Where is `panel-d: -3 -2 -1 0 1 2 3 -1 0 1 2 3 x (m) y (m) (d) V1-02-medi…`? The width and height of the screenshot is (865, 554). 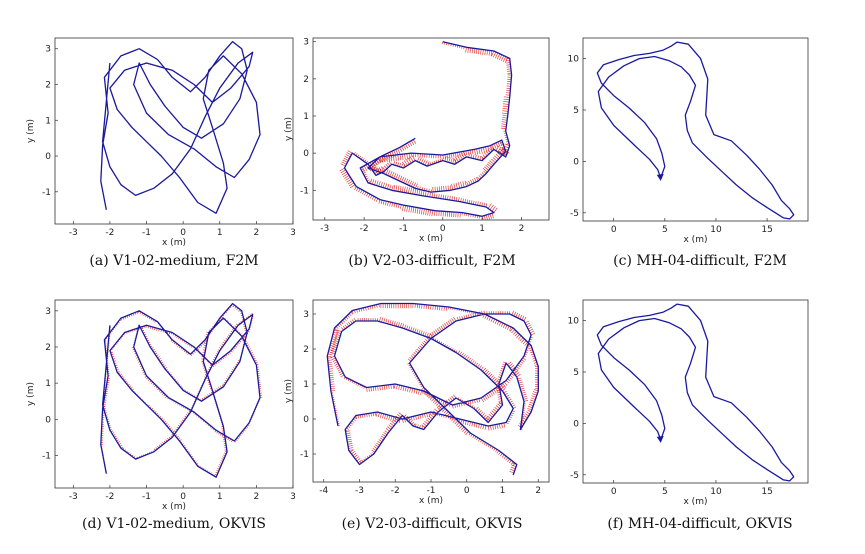
panel-d: -3 -2 -1 0 1 2 3 -1 0 1 2 3 x (m) y (m) (d) V1-02-medi… is located at coordinates (161, 415).